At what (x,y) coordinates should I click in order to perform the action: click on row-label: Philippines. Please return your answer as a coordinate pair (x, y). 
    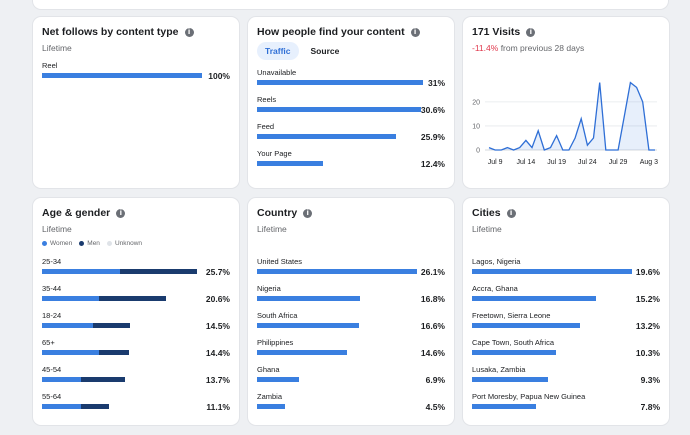
    Looking at the image, I should click on (275, 342).